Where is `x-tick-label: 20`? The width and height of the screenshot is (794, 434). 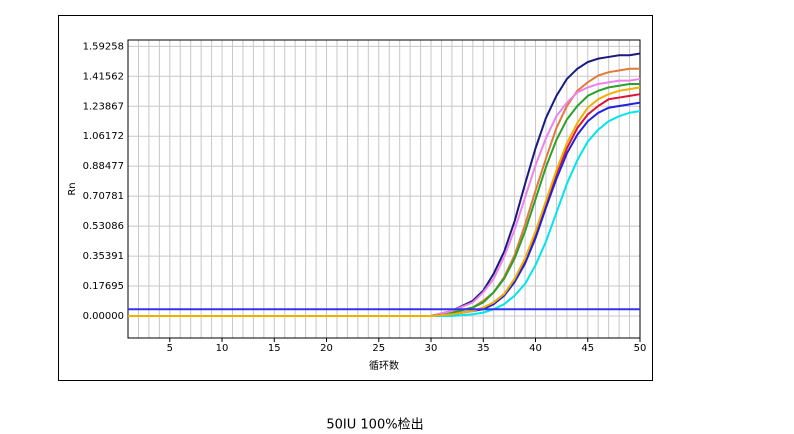 x-tick-label: 20 is located at coordinates (326, 348).